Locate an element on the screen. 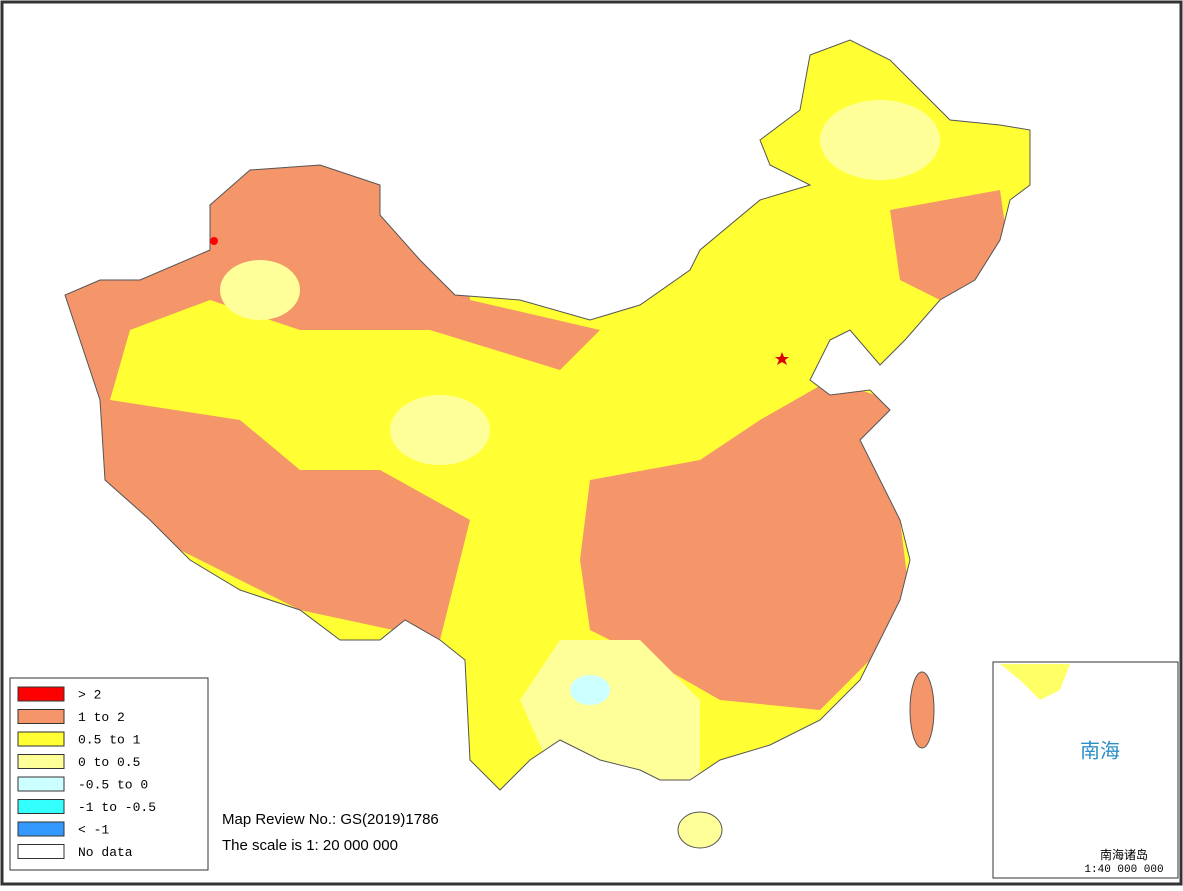 This screenshot has height=891, width=1183. legend-label: 1 to 2 is located at coordinates (101, 717).